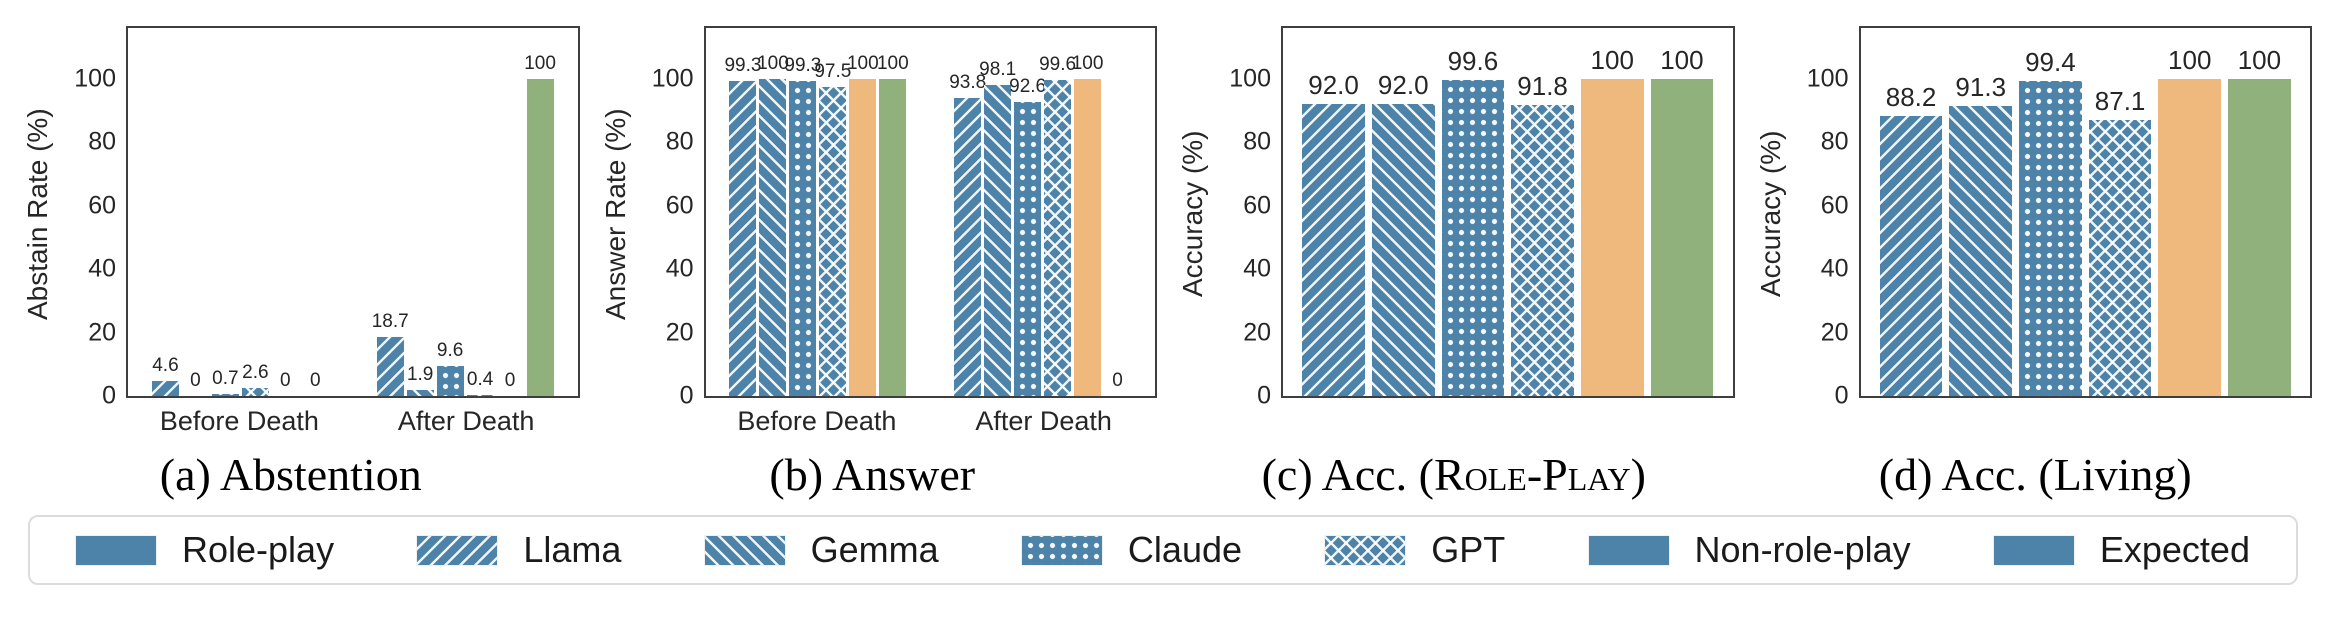 The width and height of the screenshot is (2326, 632). I want to click on bar-non-role-play, so click(2190, 237).